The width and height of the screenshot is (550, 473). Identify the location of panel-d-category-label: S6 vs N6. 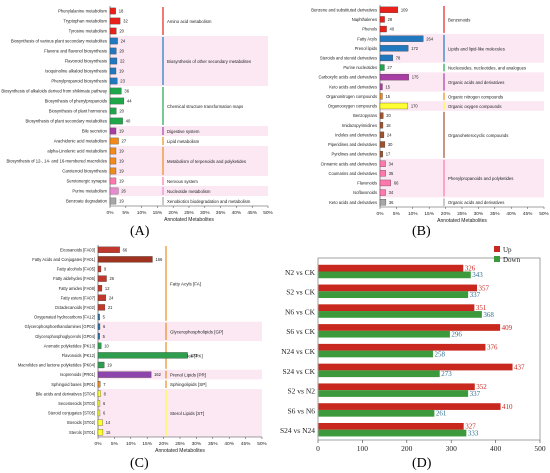
(301, 410).